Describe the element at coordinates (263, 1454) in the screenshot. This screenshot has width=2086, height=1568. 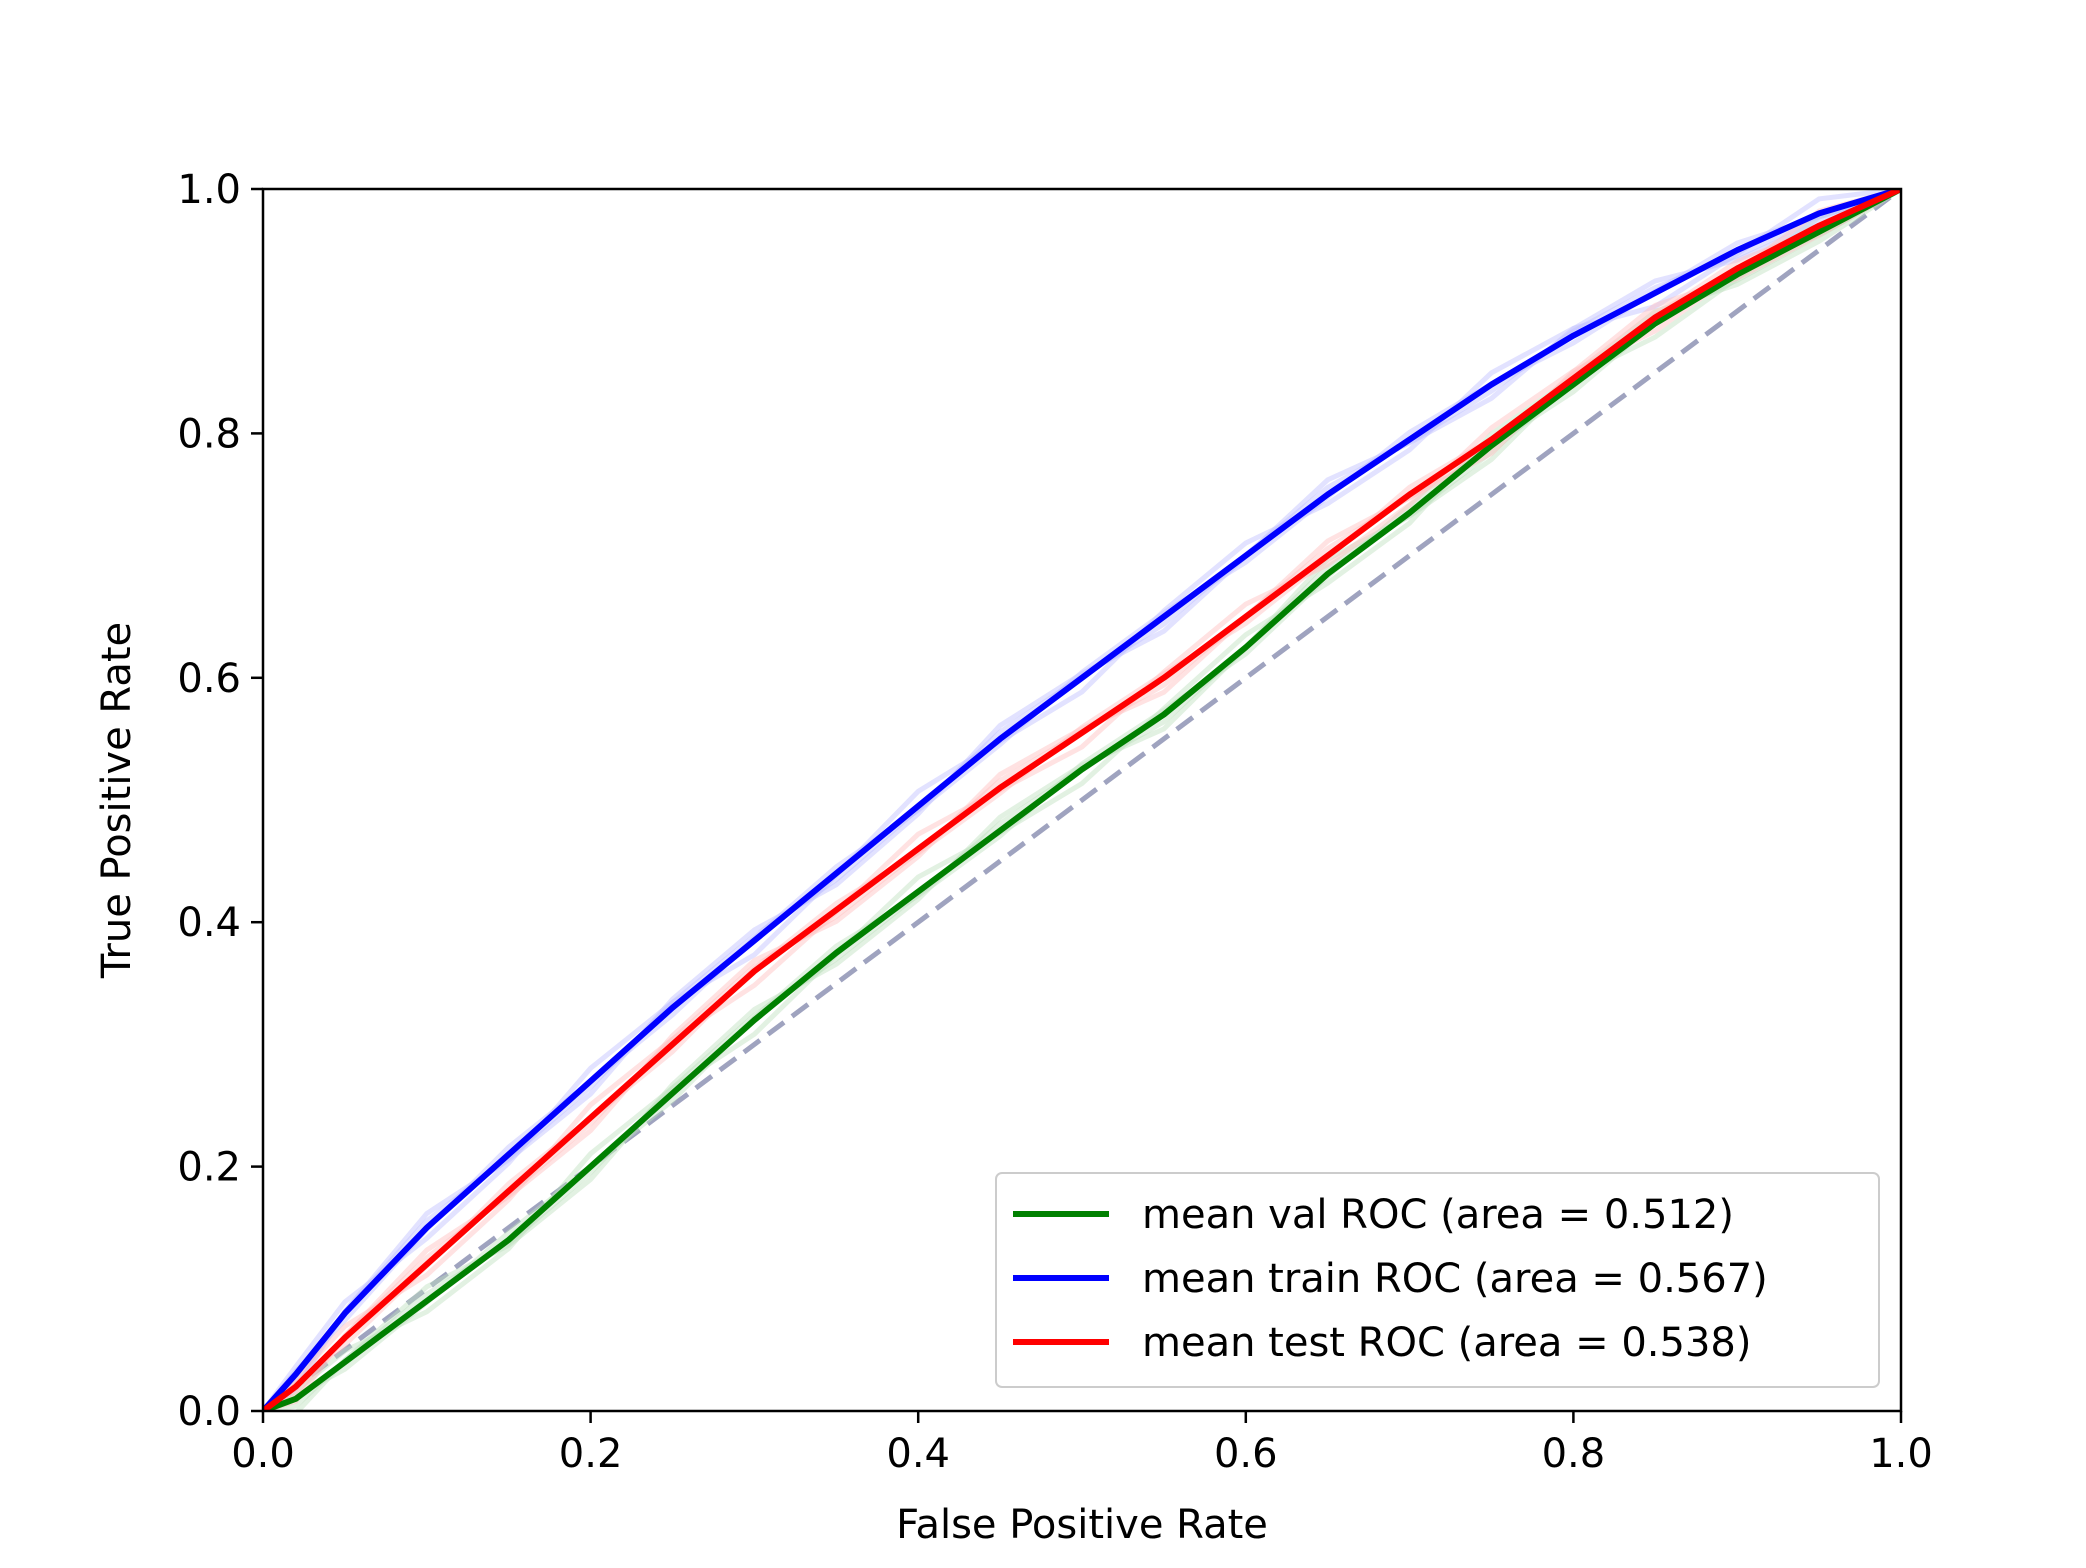
I see `x-tick-label: 0.0` at that location.